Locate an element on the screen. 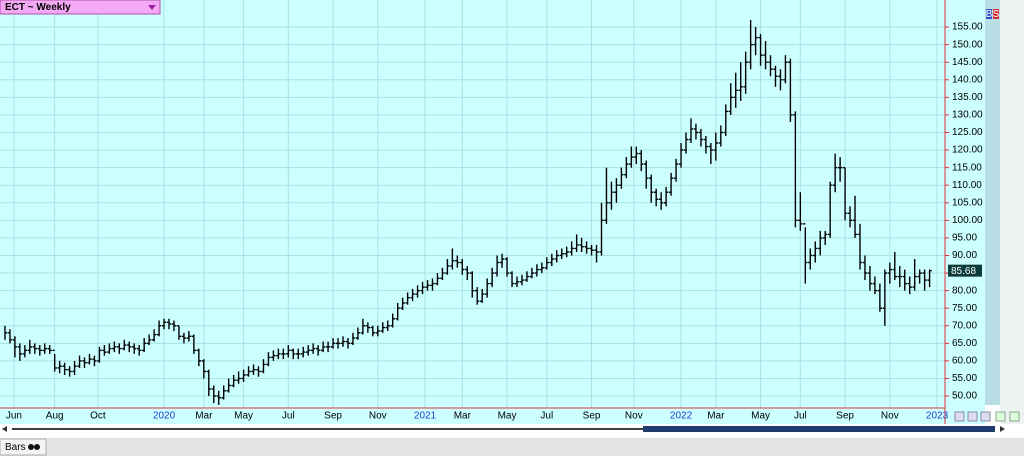 The image size is (1024, 456). sell-label: S is located at coordinates (996, 14).